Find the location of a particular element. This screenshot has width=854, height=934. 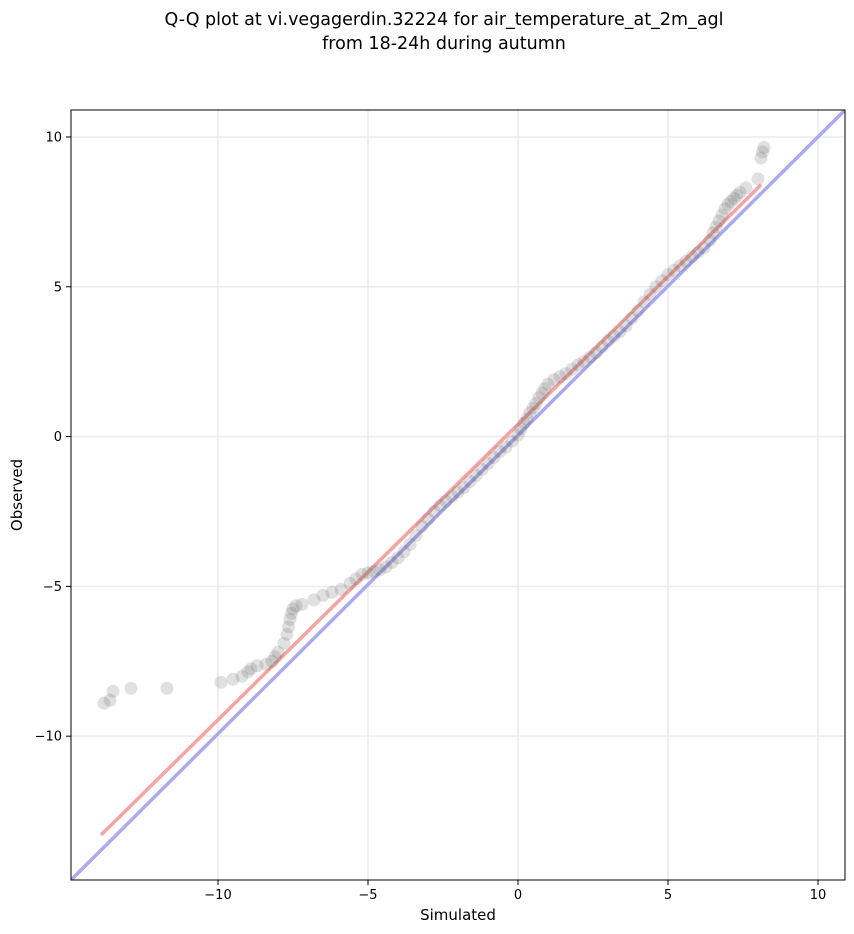

y-tick-label: 5 is located at coordinates (58, 287).